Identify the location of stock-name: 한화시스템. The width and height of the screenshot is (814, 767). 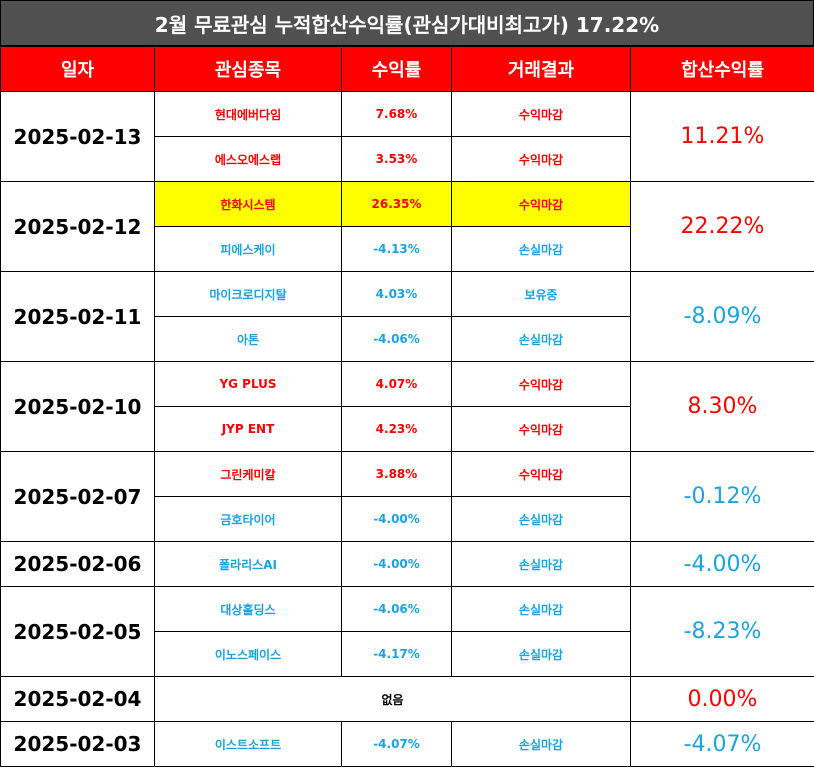
(248, 204).